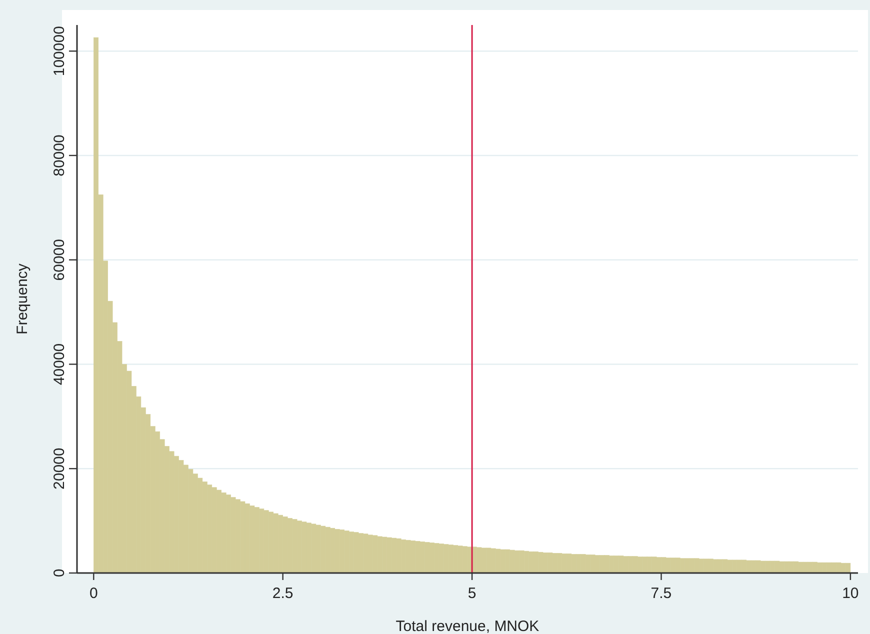 The height and width of the screenshot is (634, 870). What do you see at coordinates (59, 469) in the screenshot?
I see `y-tick-label: 20000` at bounding box center [59, 469].